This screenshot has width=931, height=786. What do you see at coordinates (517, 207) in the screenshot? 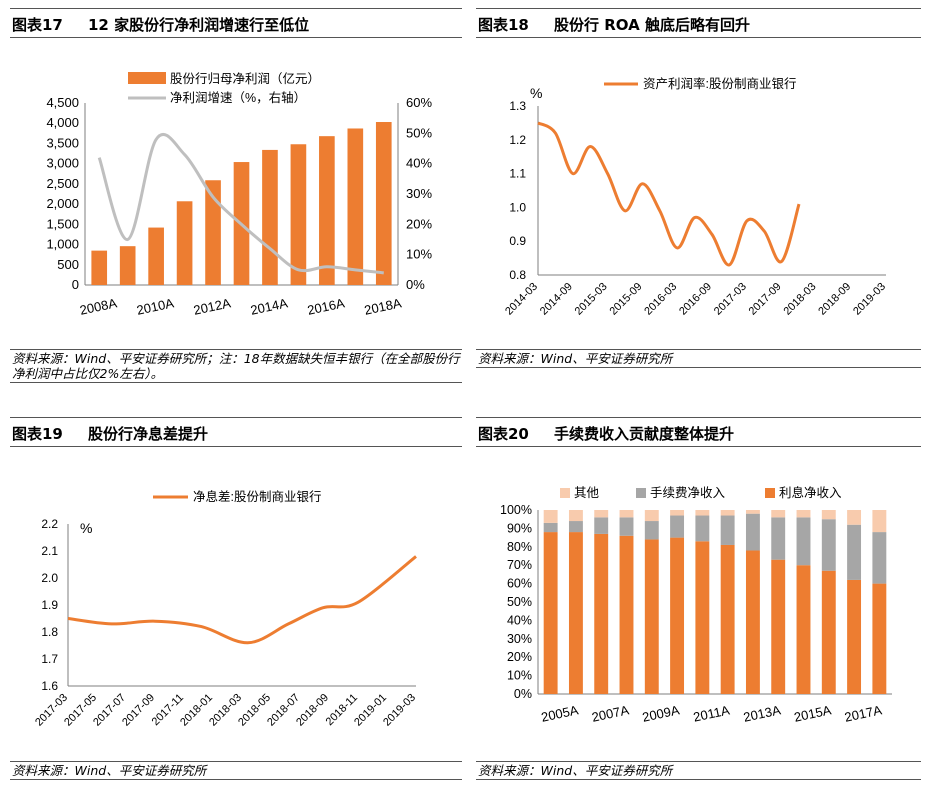
I see `y-tick-label: 1.0` at bounding box center [517, 207].